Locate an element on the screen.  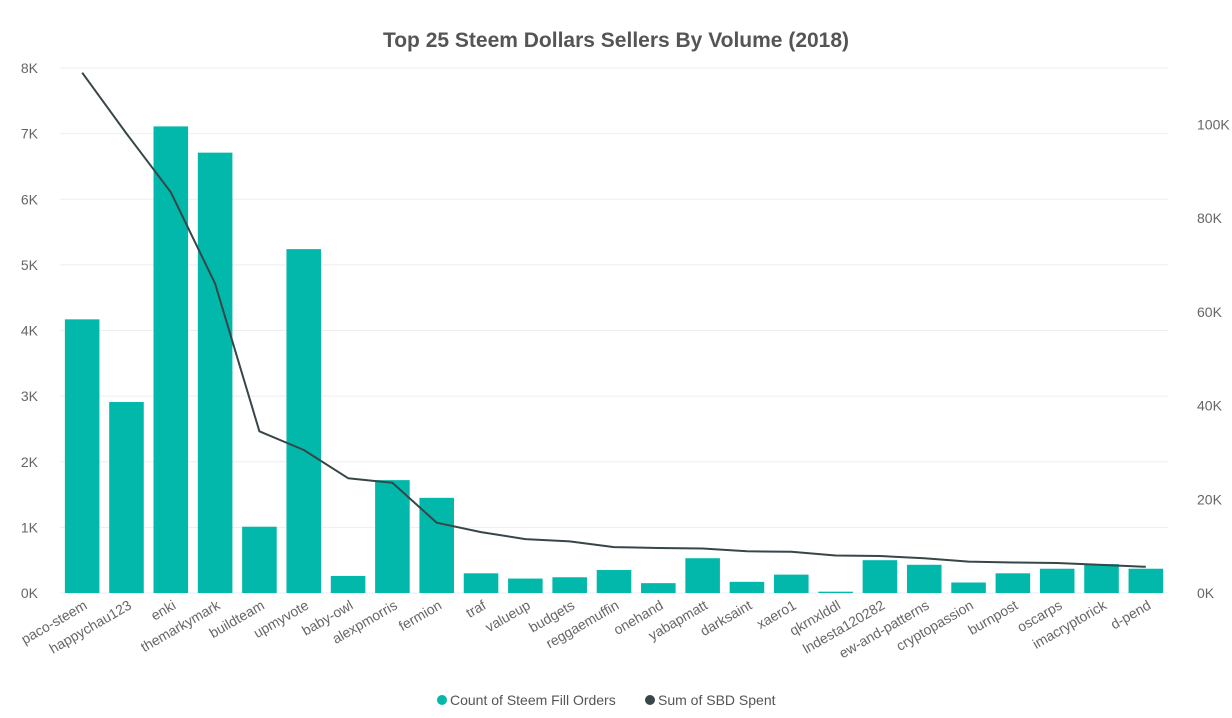
left-tick-label: 8K is located at coordinates (30, 68).